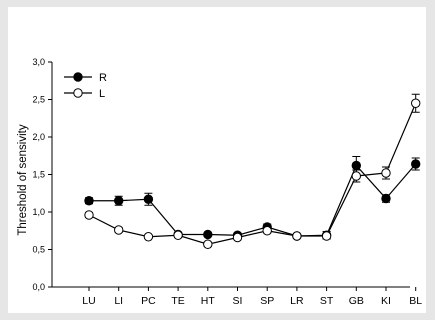  What do you see at coordinates (23, 179) in the screenshot?
I see `y-axis-title: Threshold of sensivity` at bounding box center [23, 179].